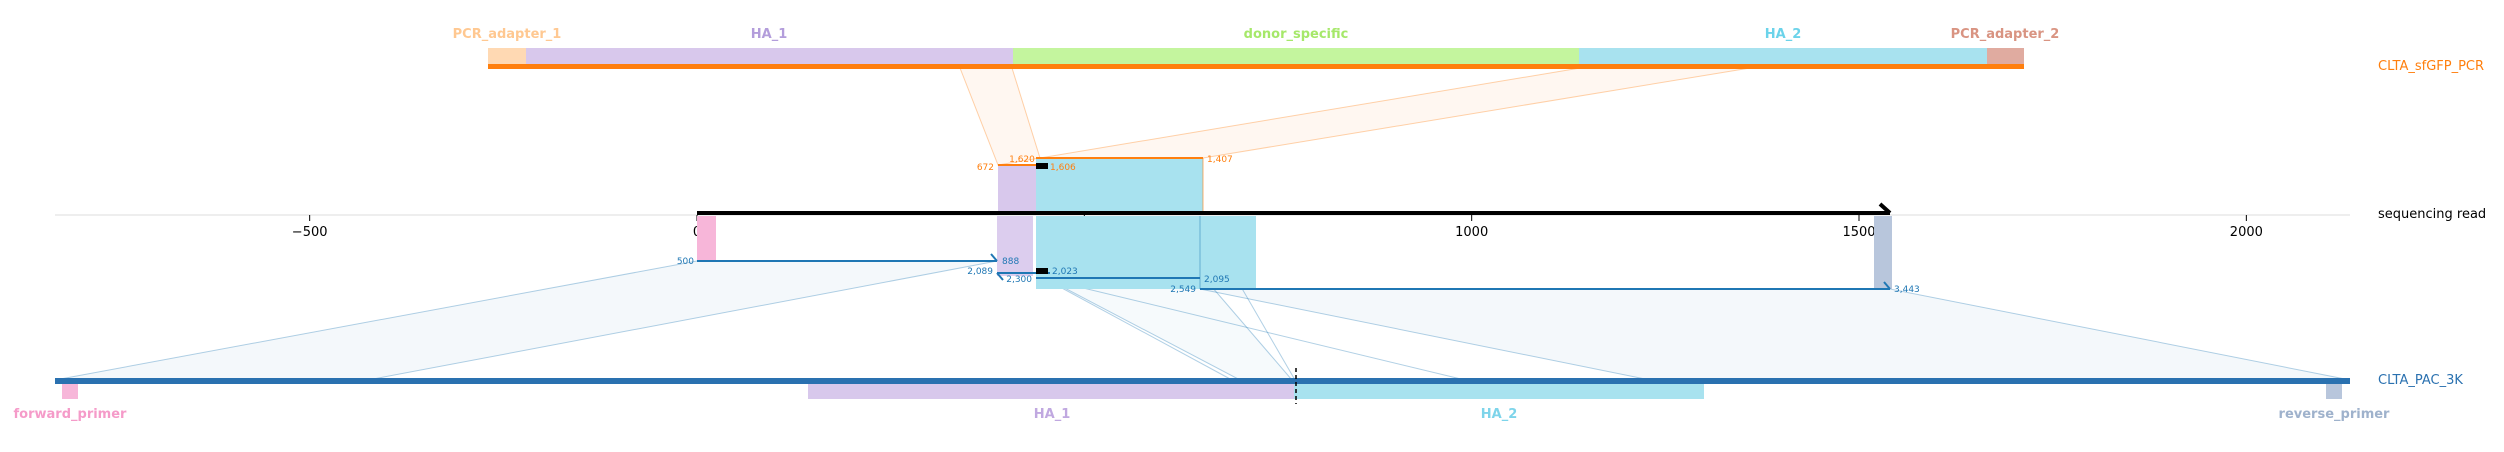 This screenshot has height=452, width=2504. Describe the element at coordinates (1017, 189) in the screenshot. I see `pcr-alignment-ha1-block` at that location.